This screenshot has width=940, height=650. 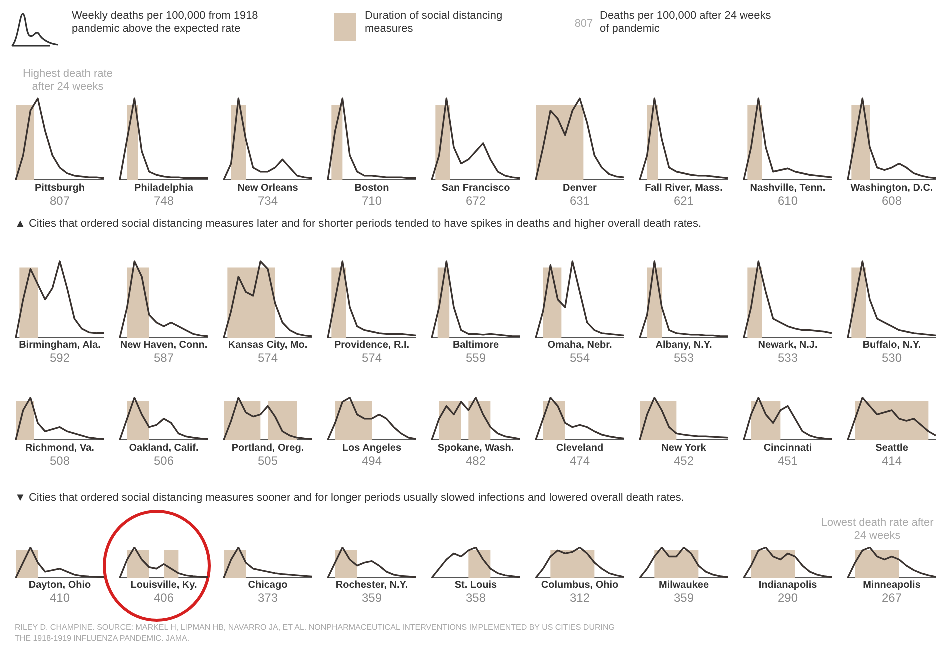 What do you see at coordinates (60, 345) in the screenshot?
I see `text: Birmingham, Ala.` at bounding box center [60, 345].